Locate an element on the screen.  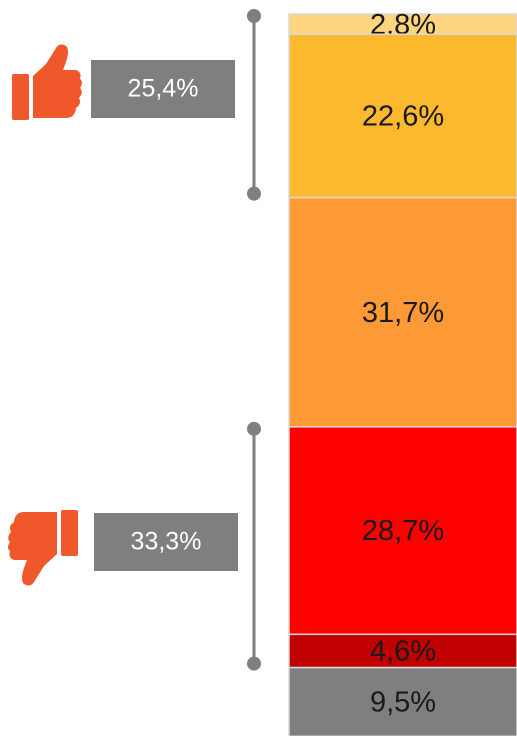
brackets is located at coordinates (254, 340).